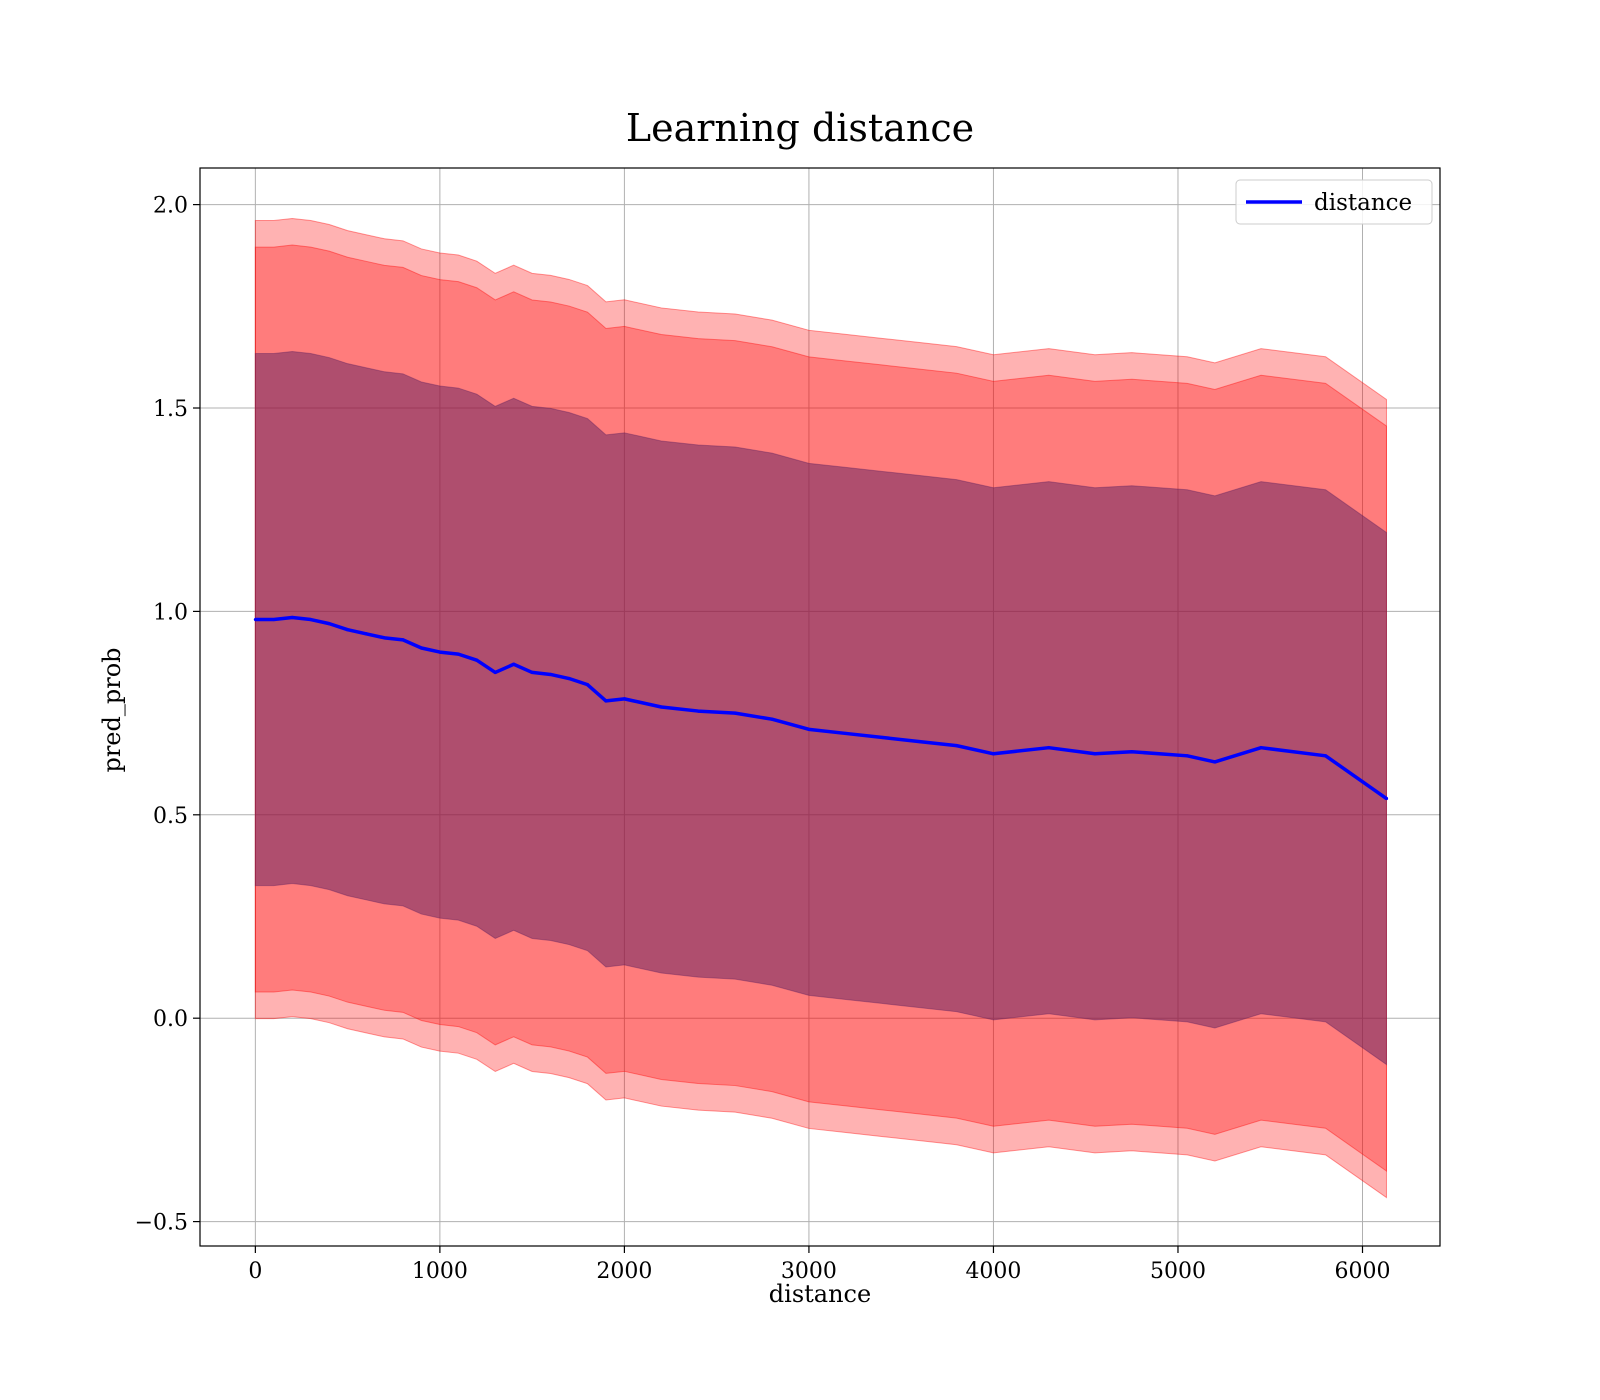 This screenshot has width=1600, height=1400. What do you see at coordinates (800, 128) in the screenshot?
I see `chart-title: Learning distance` at bounding box center [800, 128].